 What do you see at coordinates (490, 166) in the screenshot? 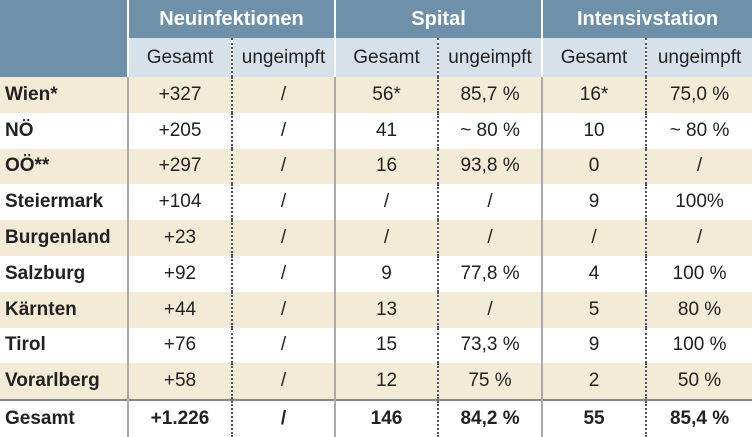
I see `cell: 93,8 %` at bounding box center [490, 166].